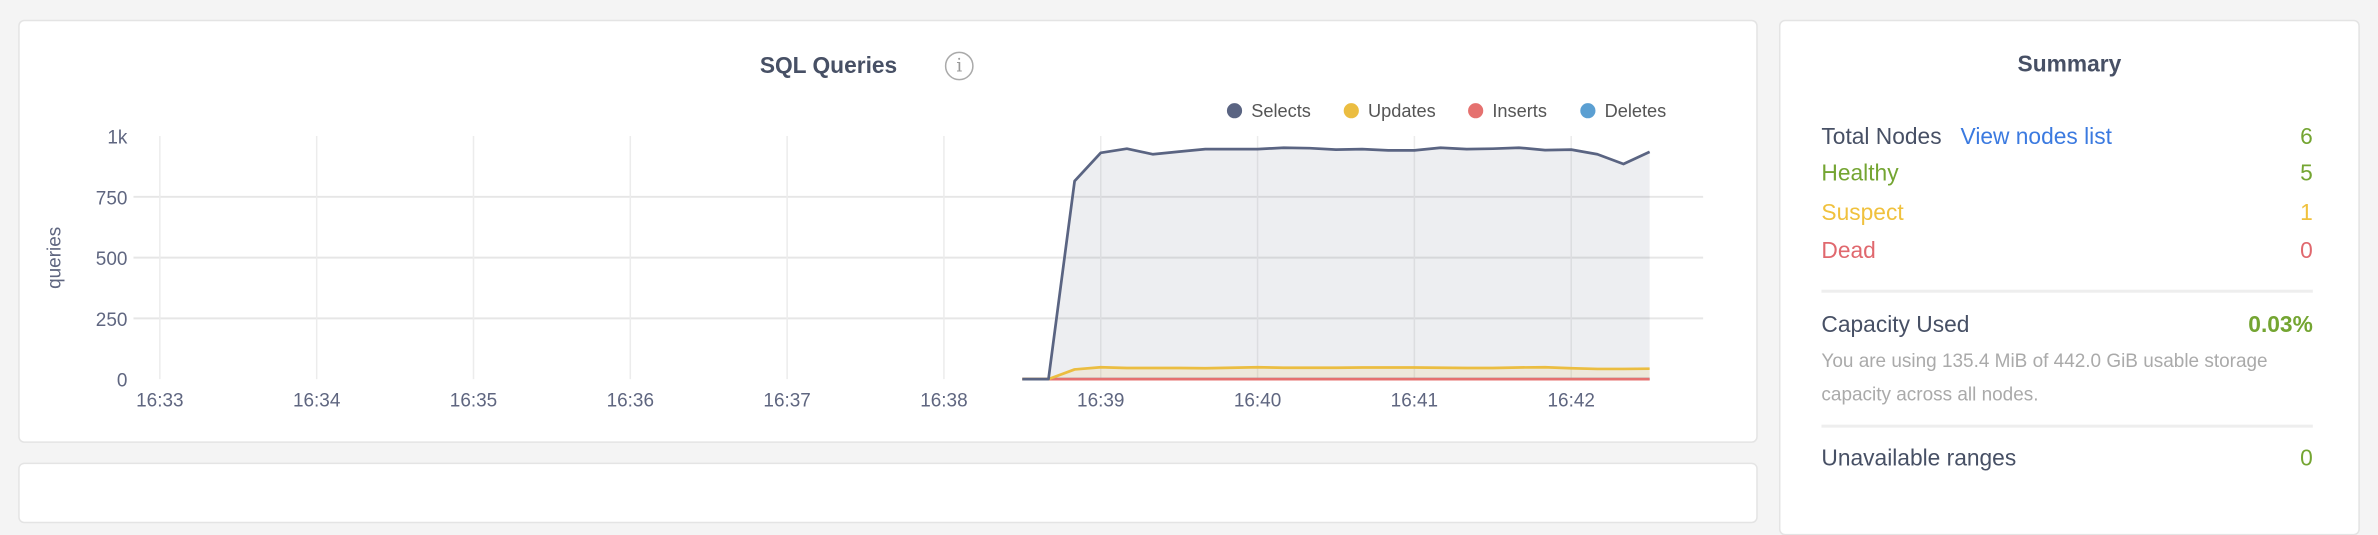 The image size is (2378, 535). What do you see at coordinates (2066, 213) in the screenshot?
I see `suspect-row: Suspect 1` at bounding box center [2066, 213].